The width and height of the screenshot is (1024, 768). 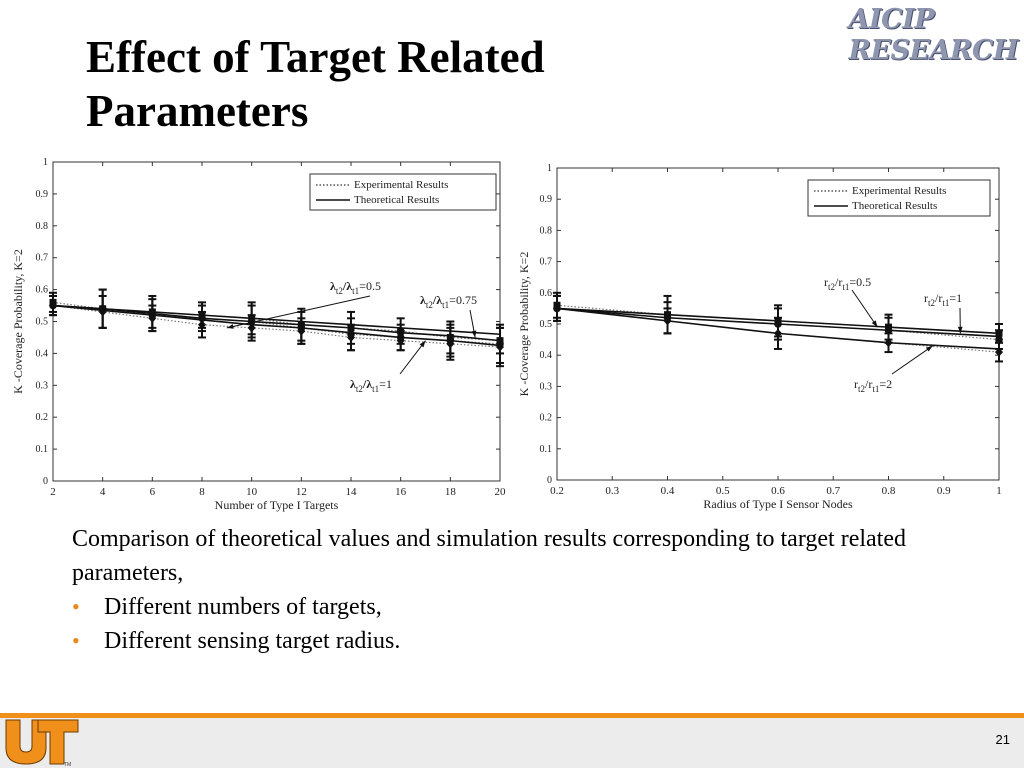 What do you see at coordinates (301, 492) in the screenshot?
I see `x-tick-label: 12` at bounding box center [301, 492].